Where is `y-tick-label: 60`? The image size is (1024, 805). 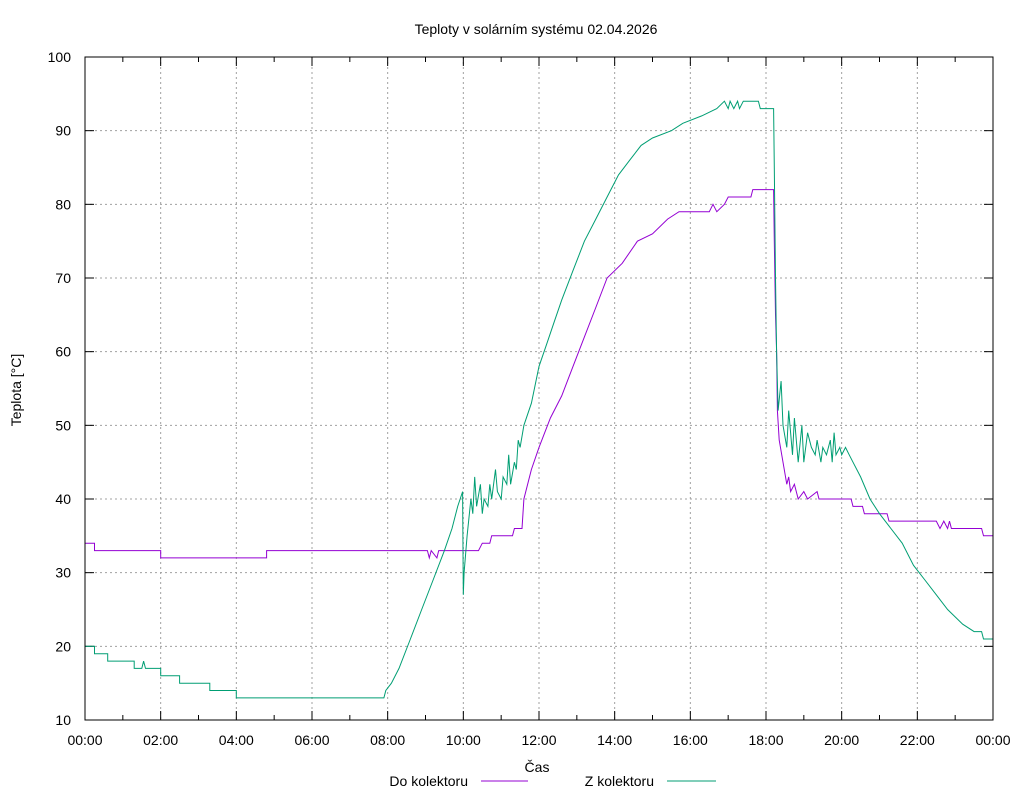
y-tick-label: 60 is located at coordinates (63, 352).